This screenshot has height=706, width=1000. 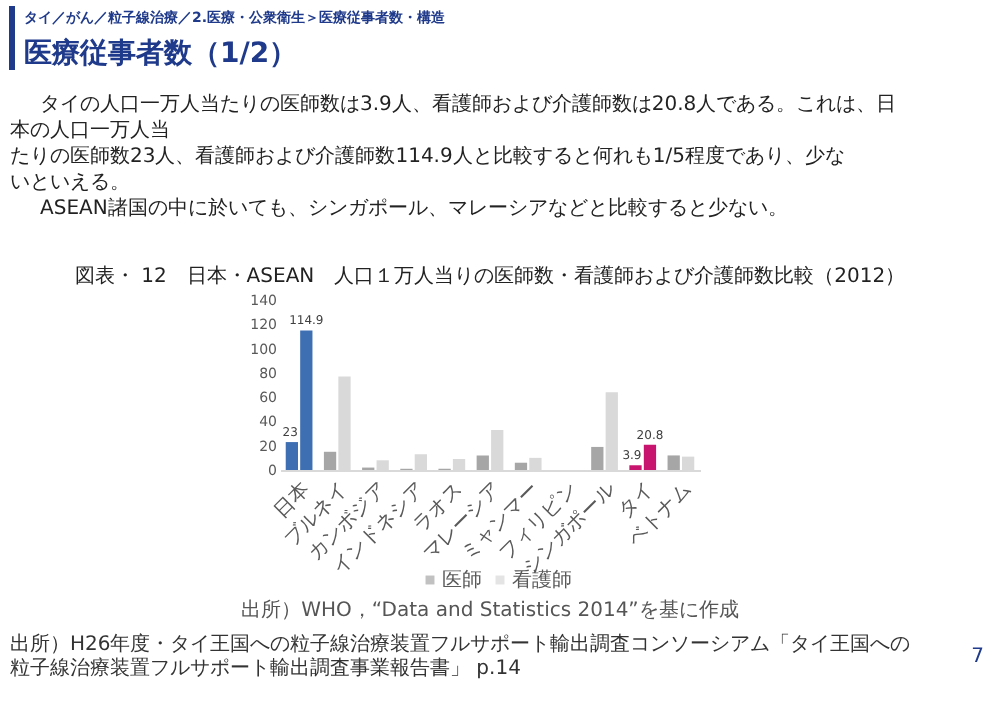 What do you see at coordinates (490, 276) in the screenshot?
I see `chart-title: 図表・ 12 日本・ASEAN 人口１万人当りの医師数・看護師および介護師数比較（2012）` at bounding box center [490, 276].